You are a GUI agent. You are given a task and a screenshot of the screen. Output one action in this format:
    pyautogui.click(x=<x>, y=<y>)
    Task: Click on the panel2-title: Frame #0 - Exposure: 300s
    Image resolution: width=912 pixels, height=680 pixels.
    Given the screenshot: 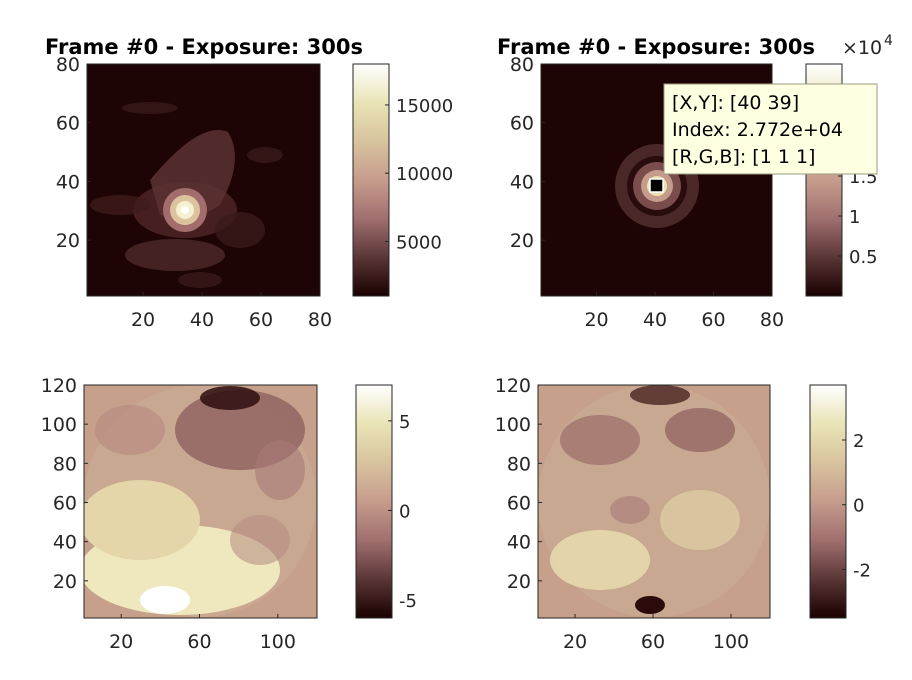 What is the action you would take?
    pyautogui.click(x=656, y=47)
    